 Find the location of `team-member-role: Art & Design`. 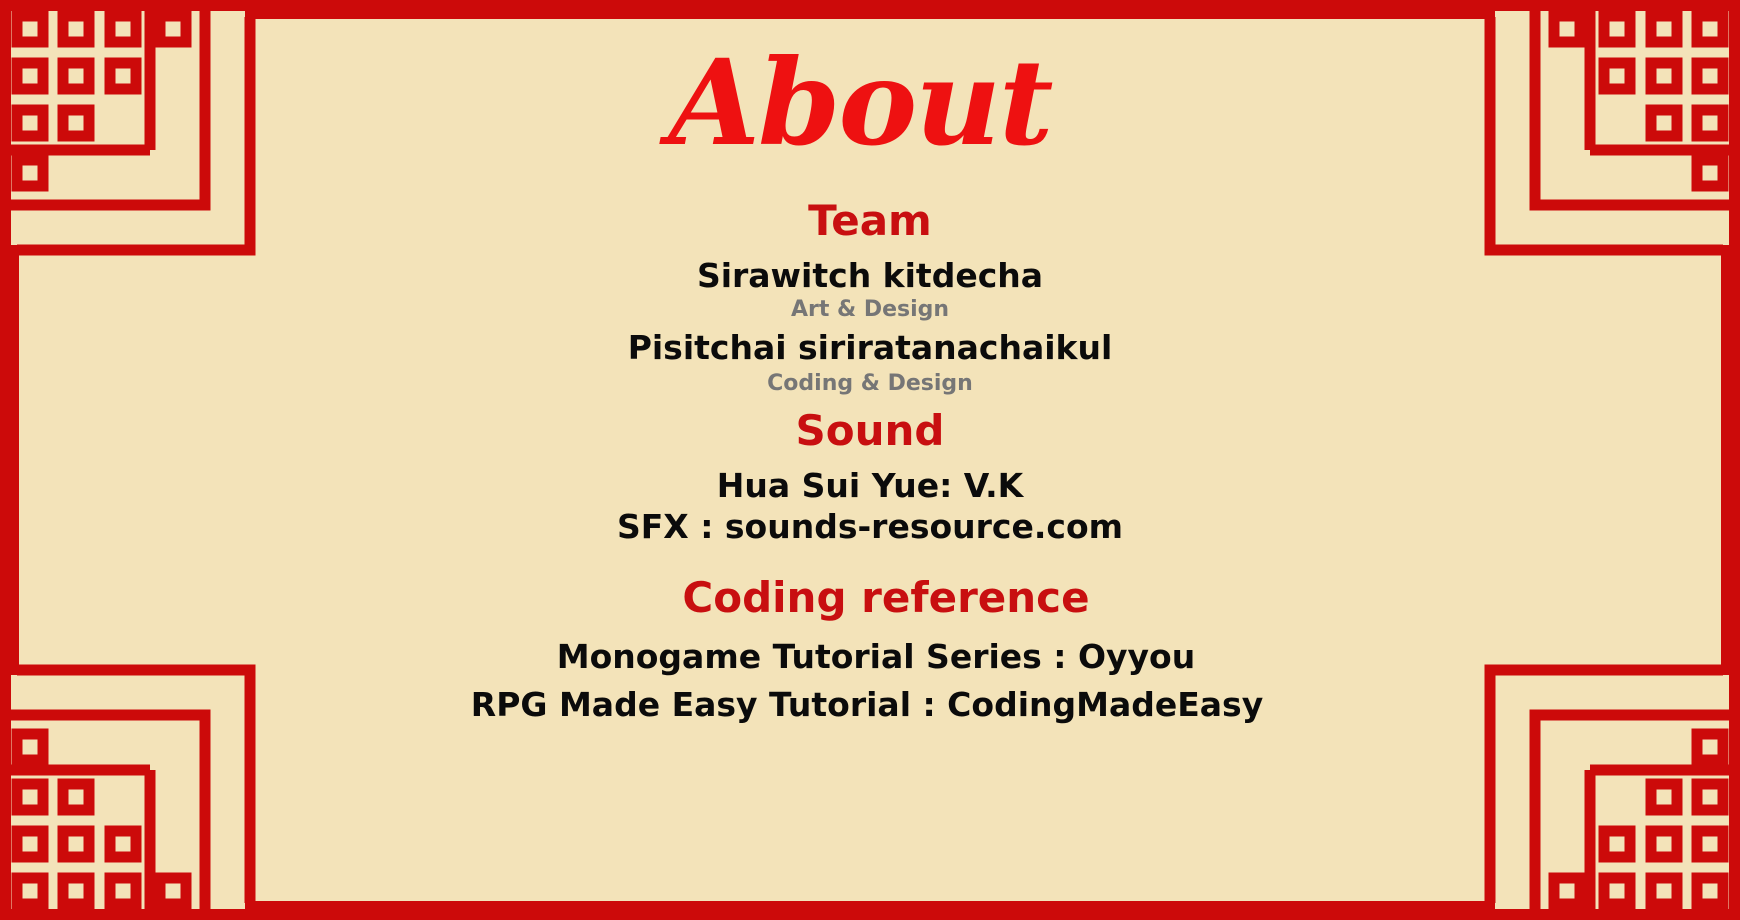

team-member-role: Art & Design is located at coordinates (870, 309).